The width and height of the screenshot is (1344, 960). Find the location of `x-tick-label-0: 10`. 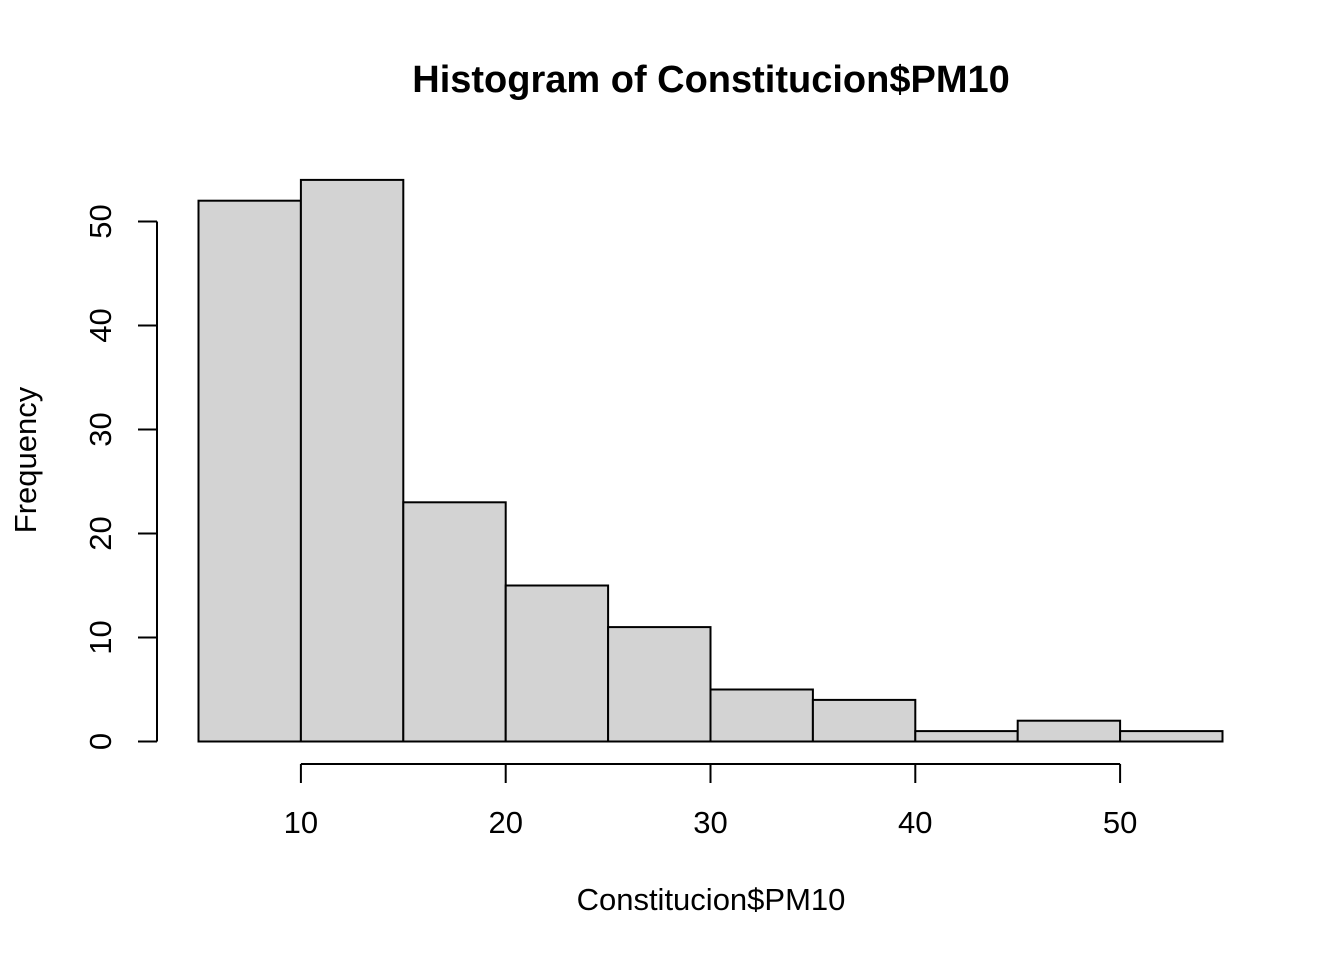

x-tick-label-0: 10 is located at coordinates (301, 822).